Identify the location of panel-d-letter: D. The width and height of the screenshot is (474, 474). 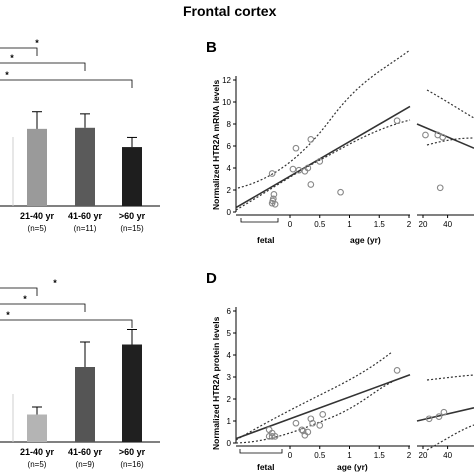
(211, 278).